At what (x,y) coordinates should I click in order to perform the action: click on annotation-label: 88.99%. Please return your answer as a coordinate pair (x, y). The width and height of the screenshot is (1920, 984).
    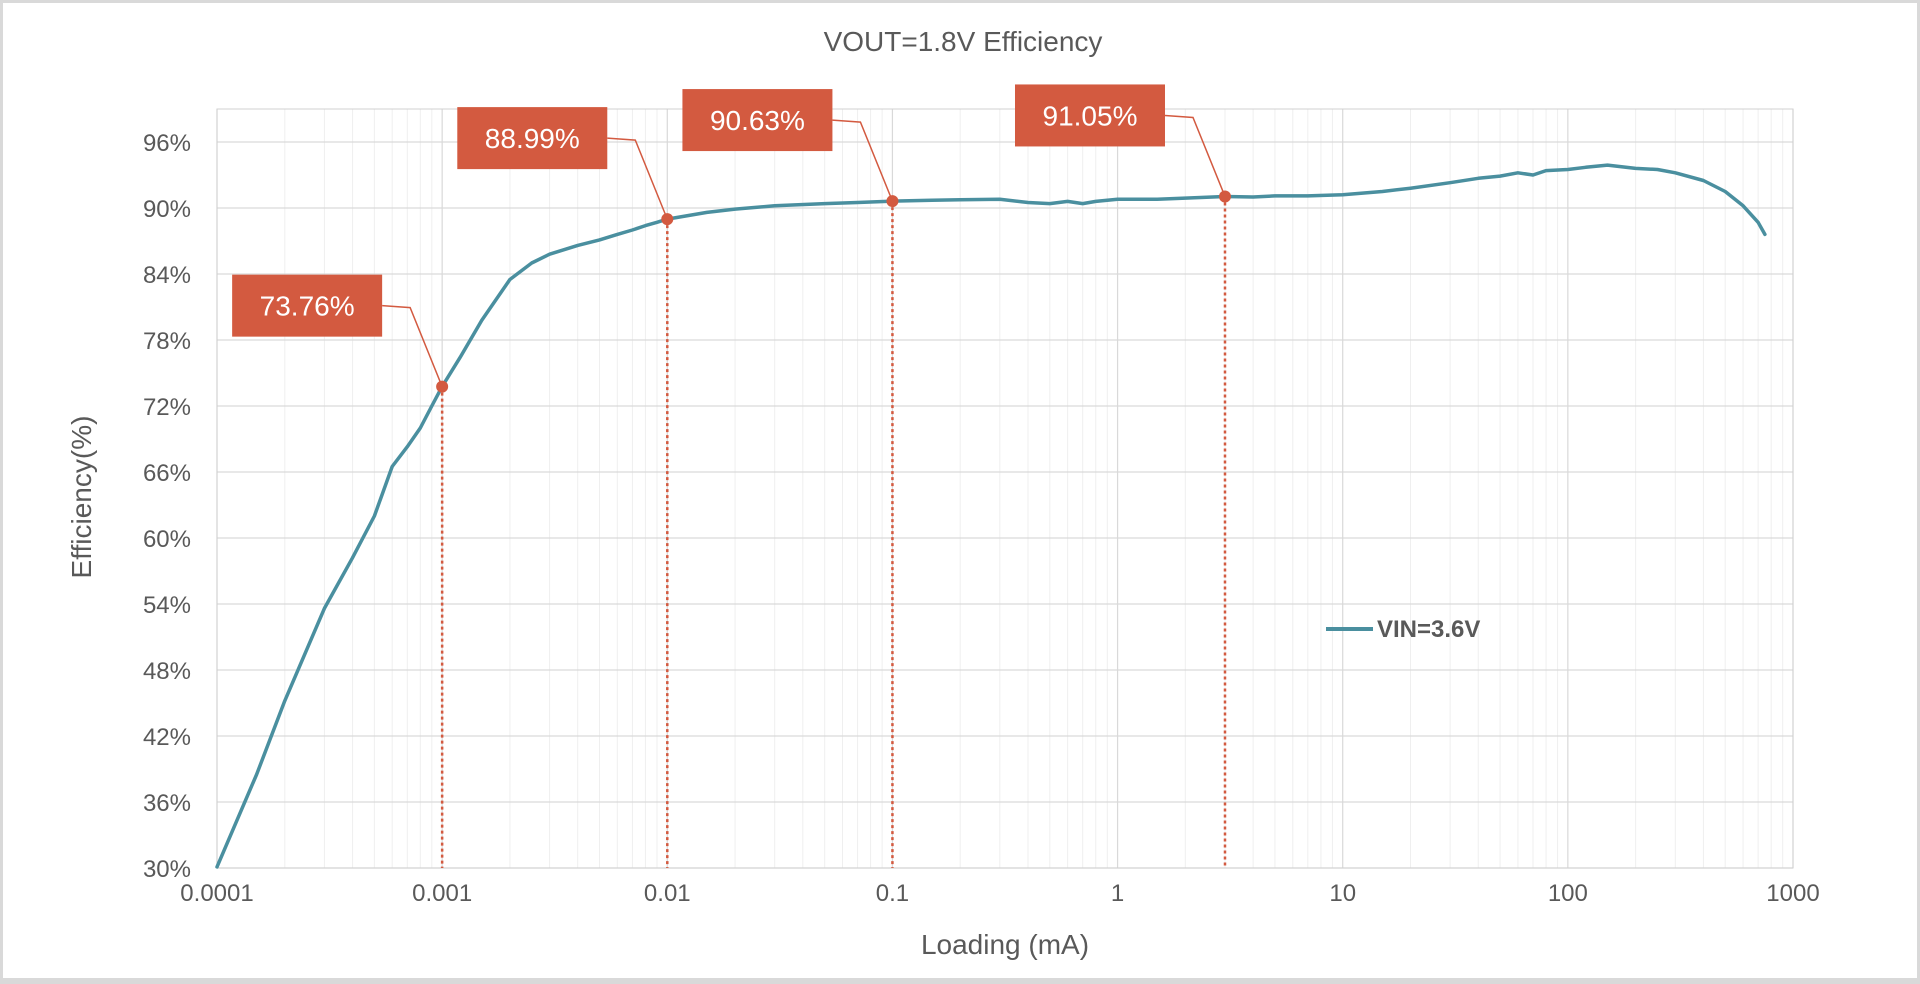
    Looking at the image, I should click on (532, 138).